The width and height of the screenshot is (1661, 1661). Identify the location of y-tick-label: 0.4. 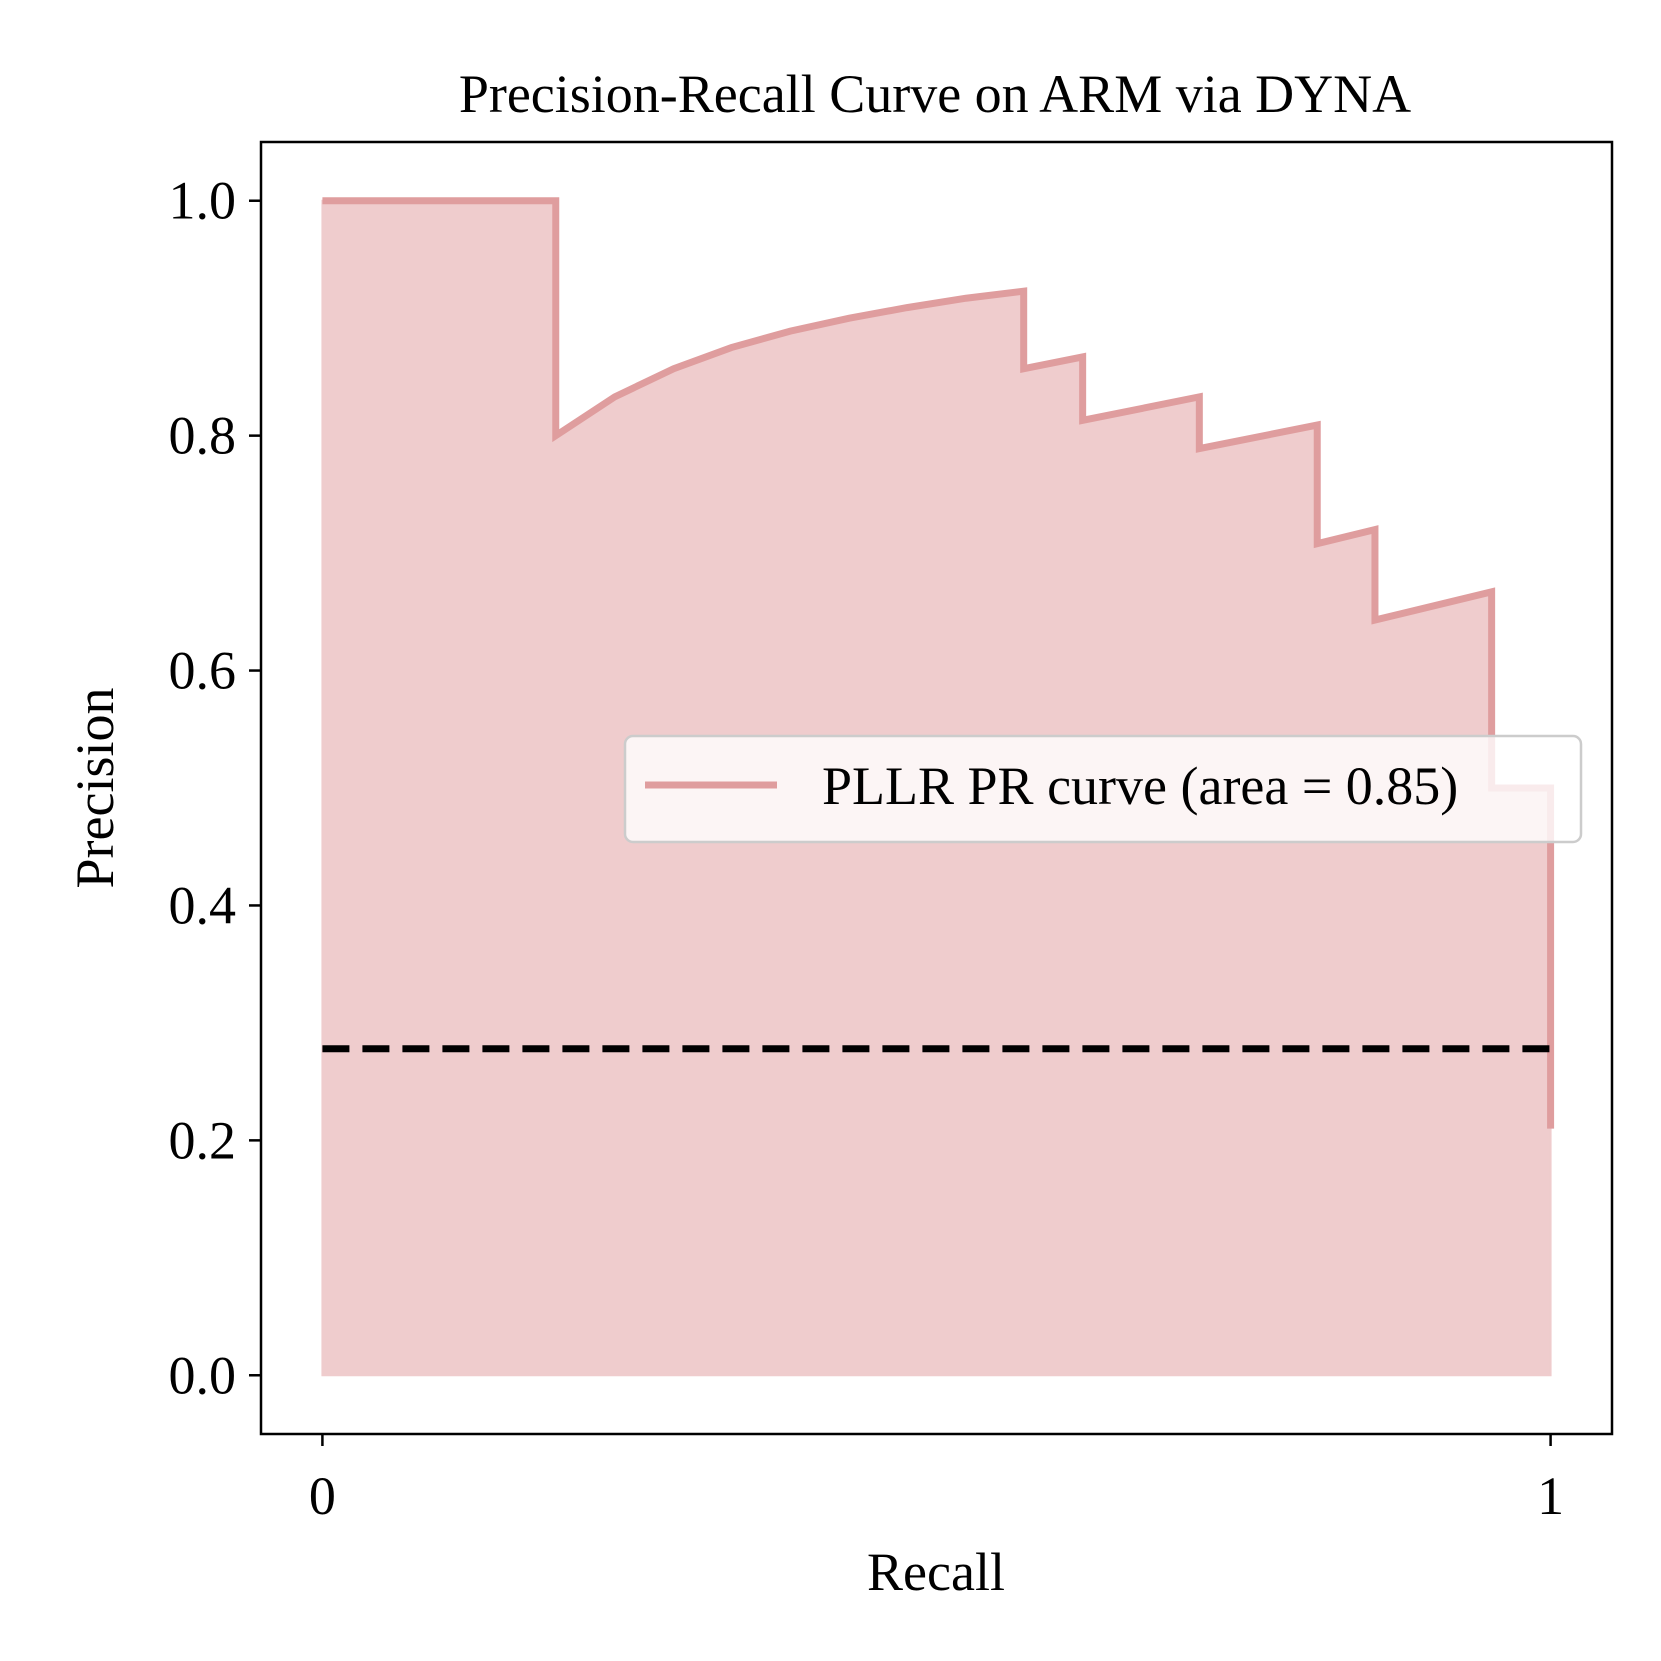
(203, 905).